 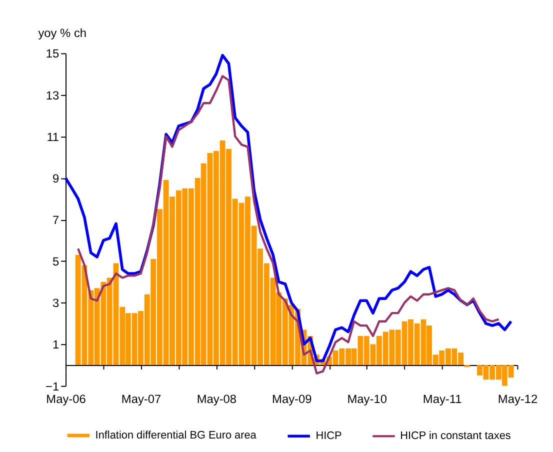 I want to click on y-tick-label: 3, so click(x=56, y=303).